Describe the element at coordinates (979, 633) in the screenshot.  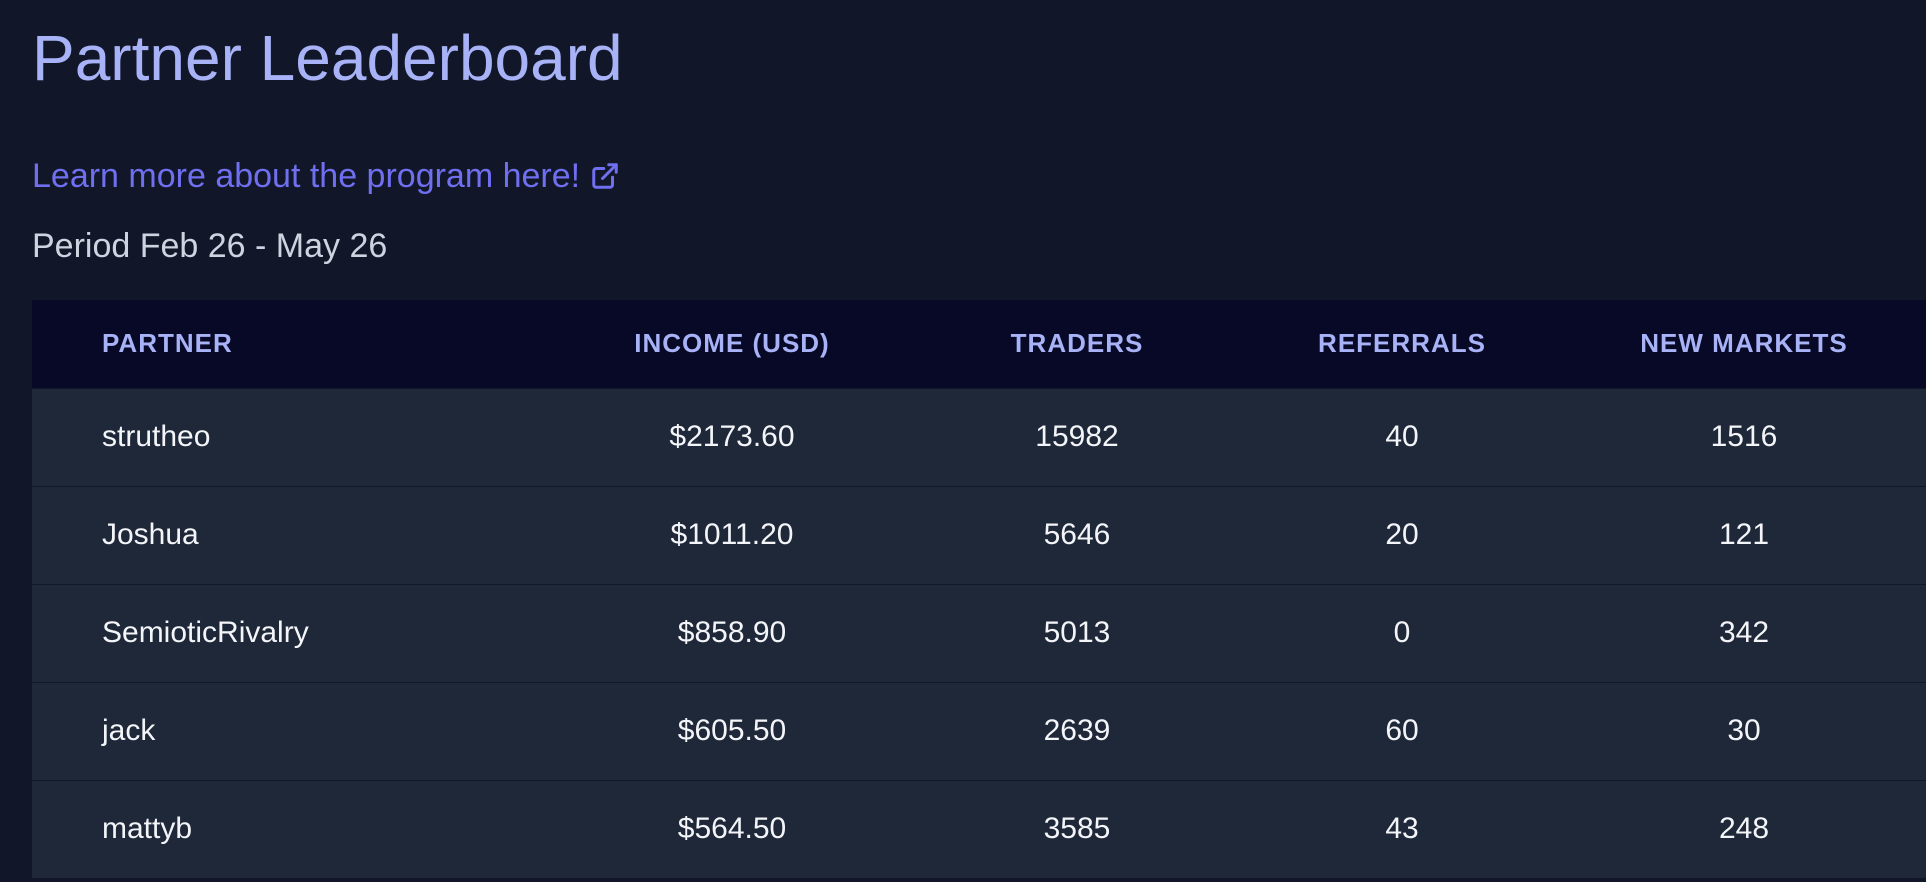
I see `table-row: SemioticRivalry $858.90 5013 0 342` at that location.